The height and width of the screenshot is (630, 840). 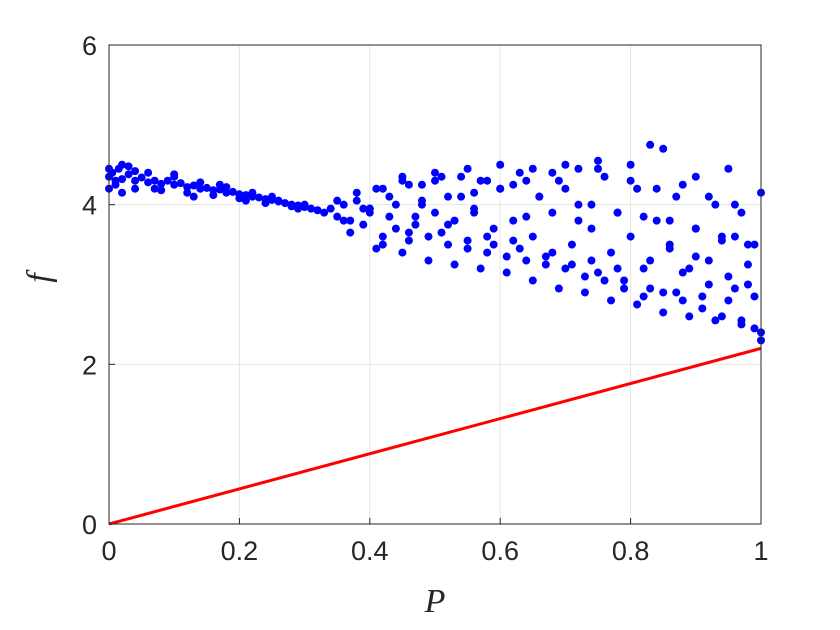 I want to click on y-tick-label: 6, so click(x=89, y=46).